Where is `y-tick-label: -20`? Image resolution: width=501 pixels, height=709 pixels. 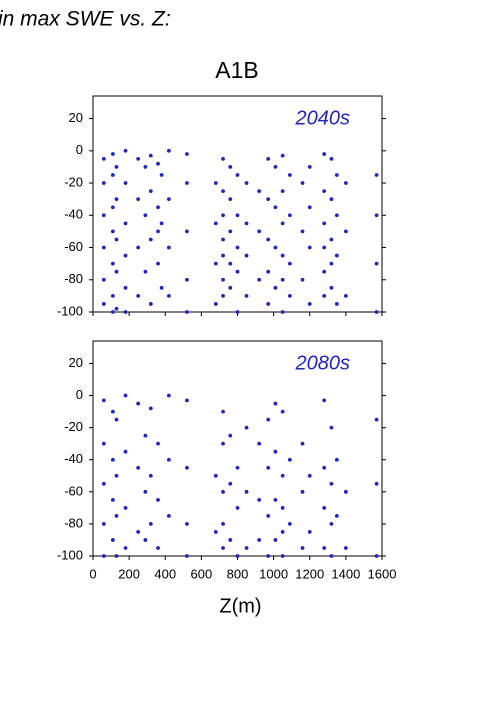
y-tick-label: -20 is located at coordinates (73, 181).